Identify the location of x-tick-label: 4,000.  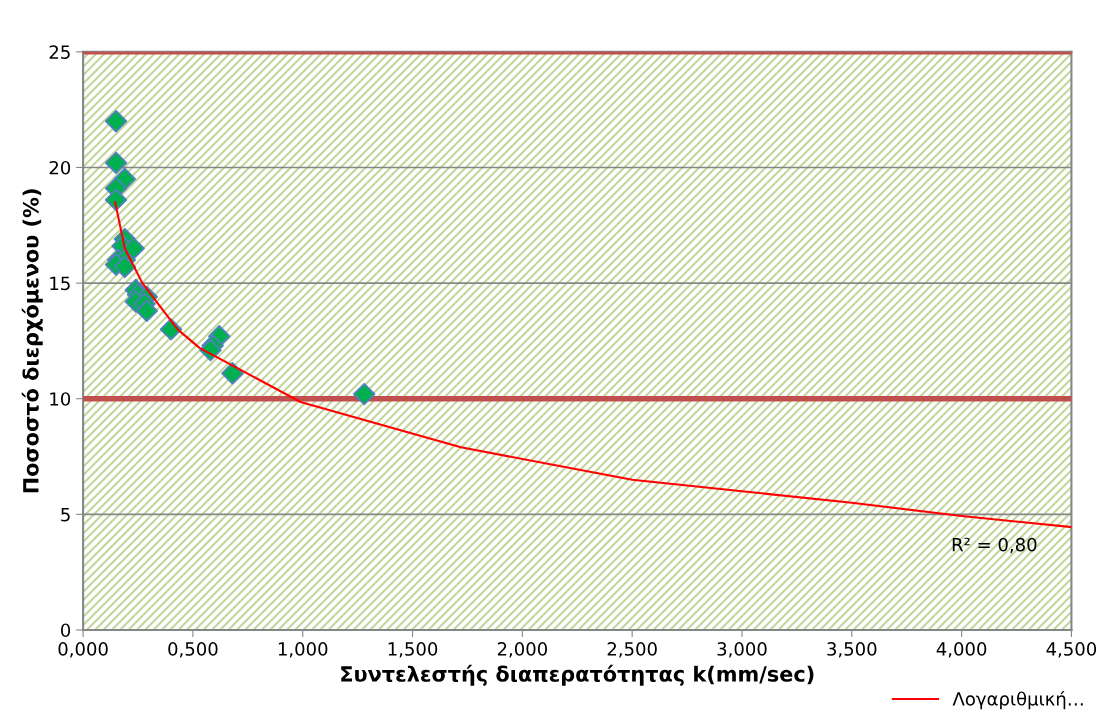
(961, 650).